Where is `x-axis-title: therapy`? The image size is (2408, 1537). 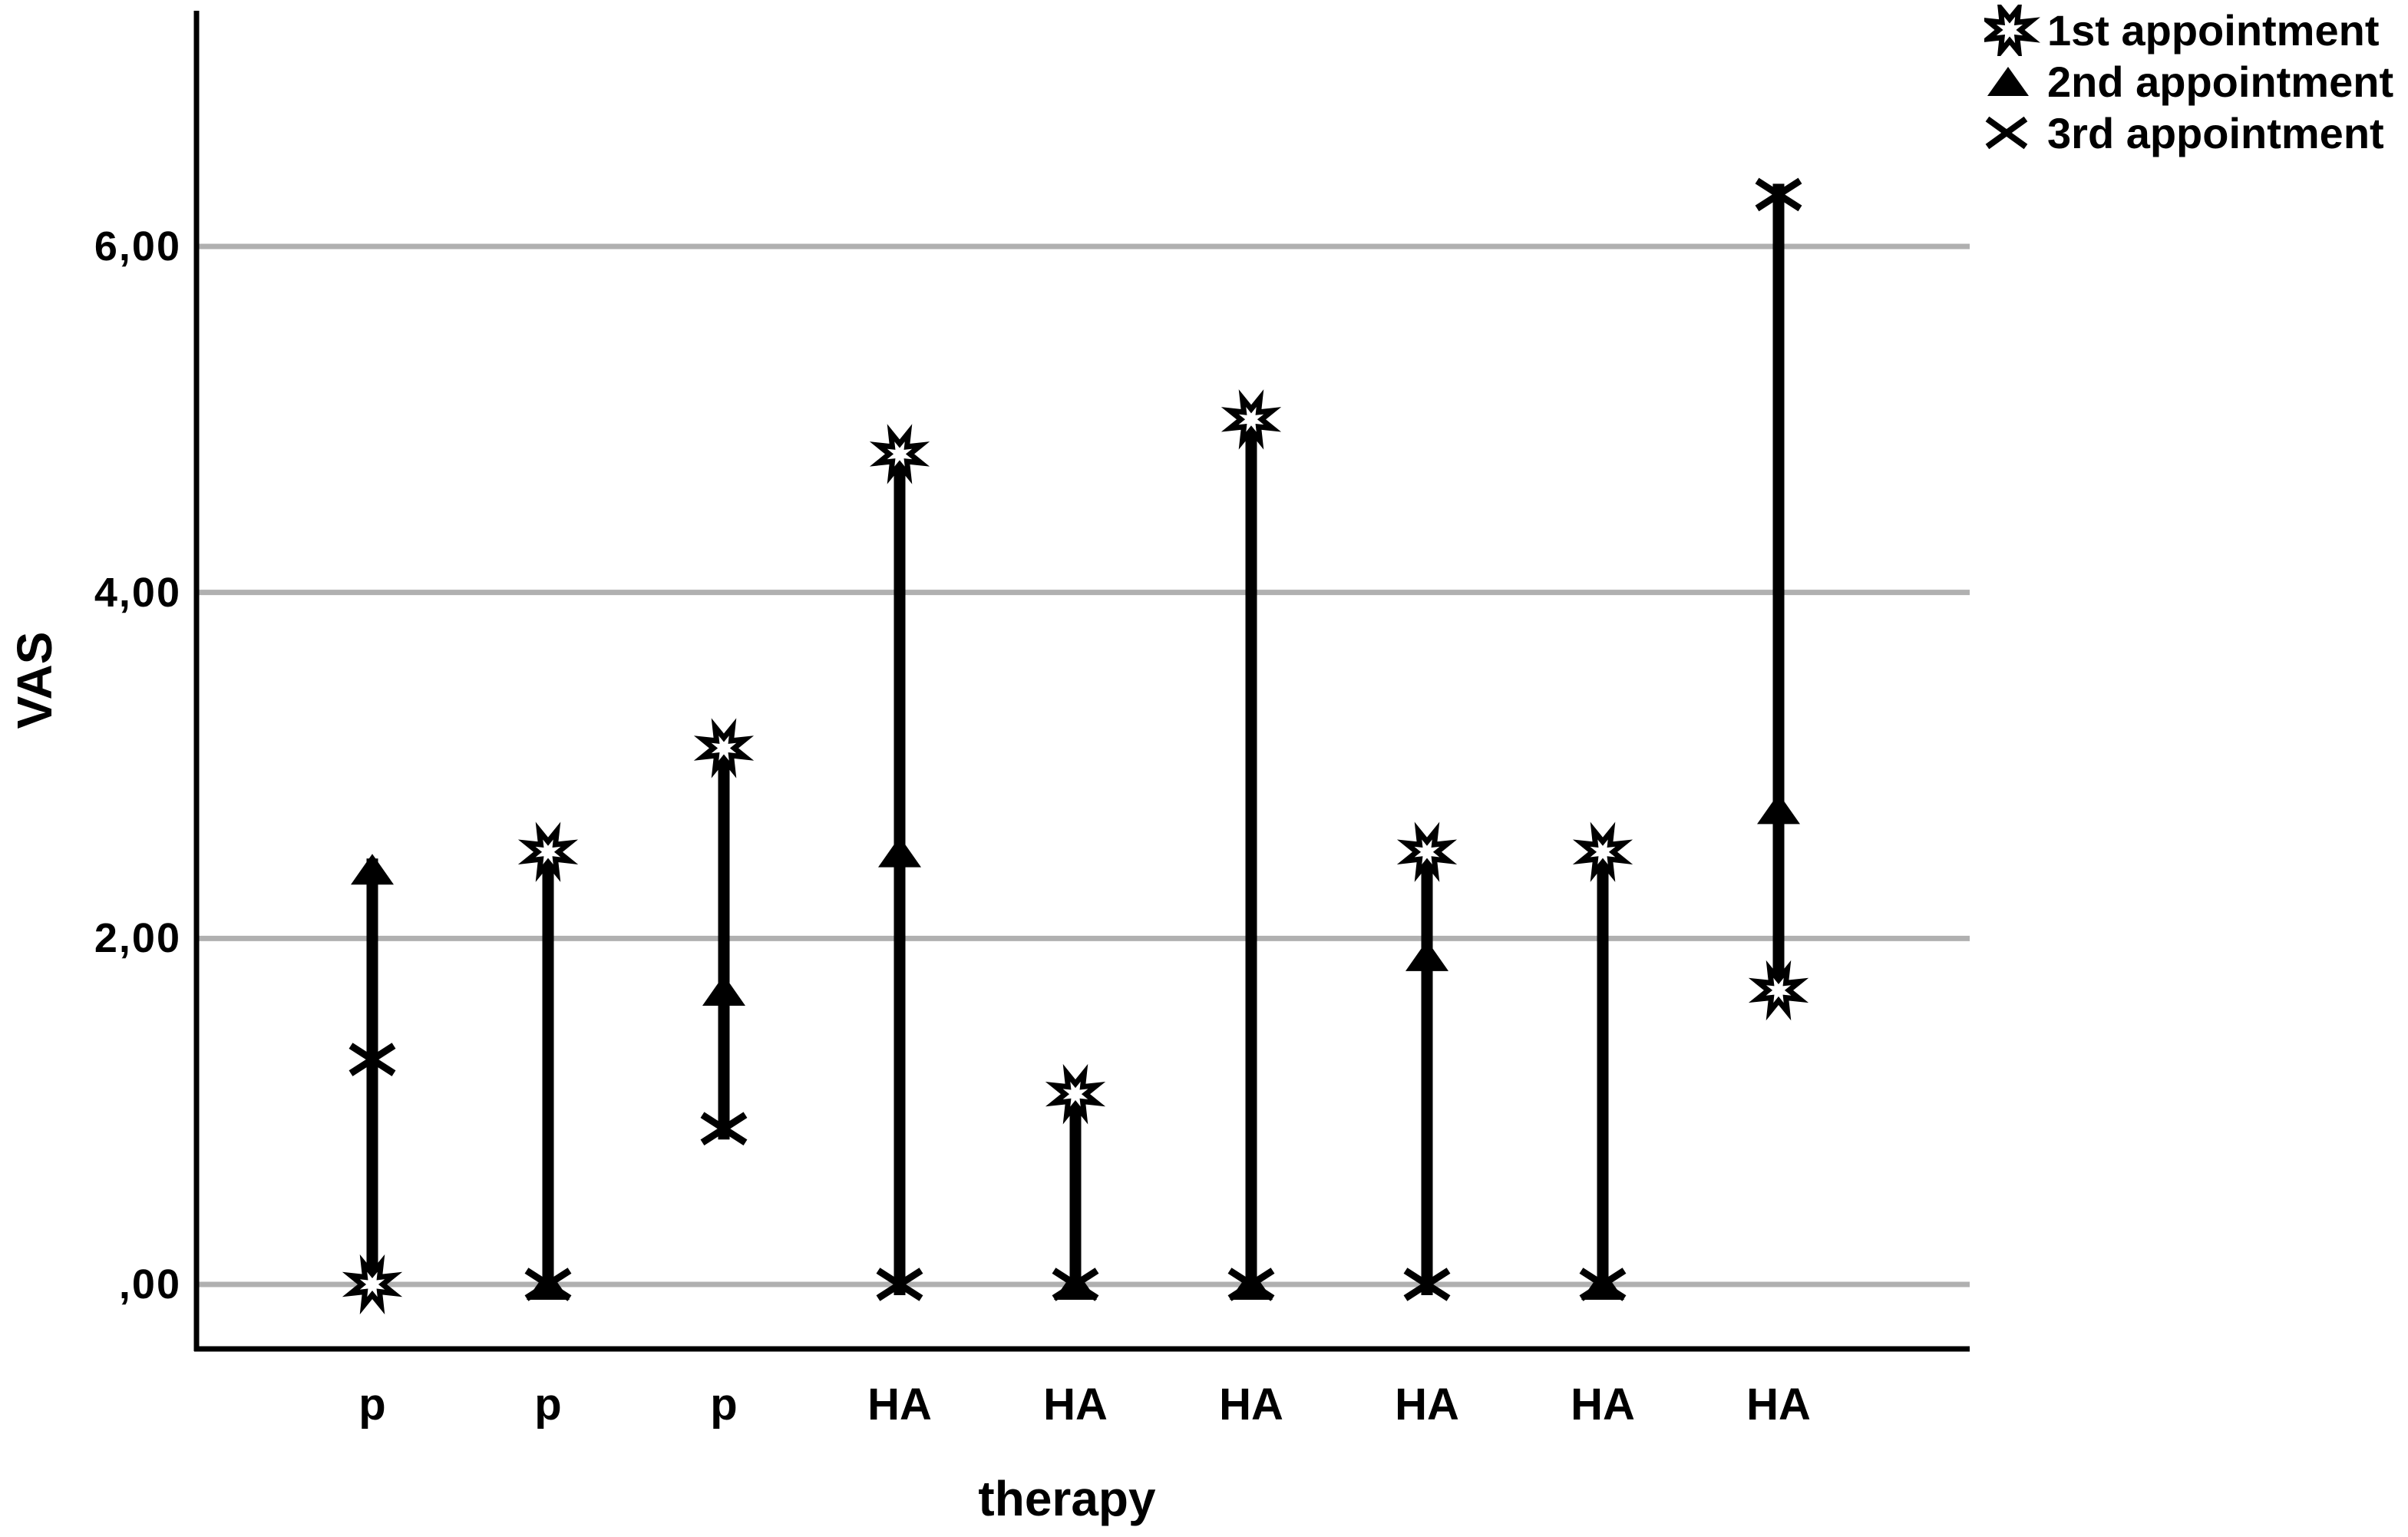 x-axis-title: therapy is located at coordinates (1067, 1498).